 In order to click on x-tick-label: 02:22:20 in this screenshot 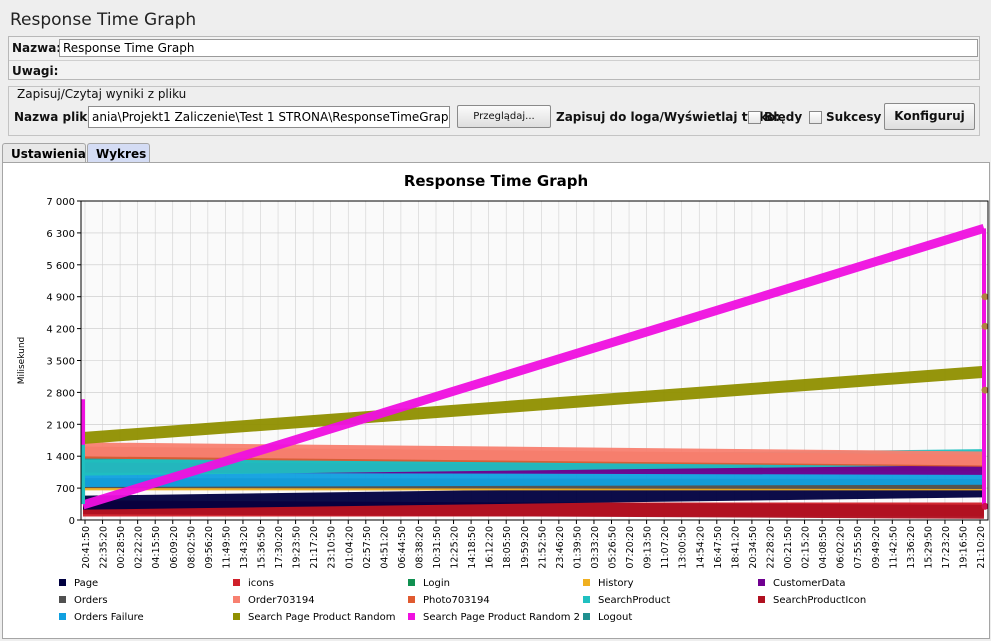, I will do `click(139, 547)`.